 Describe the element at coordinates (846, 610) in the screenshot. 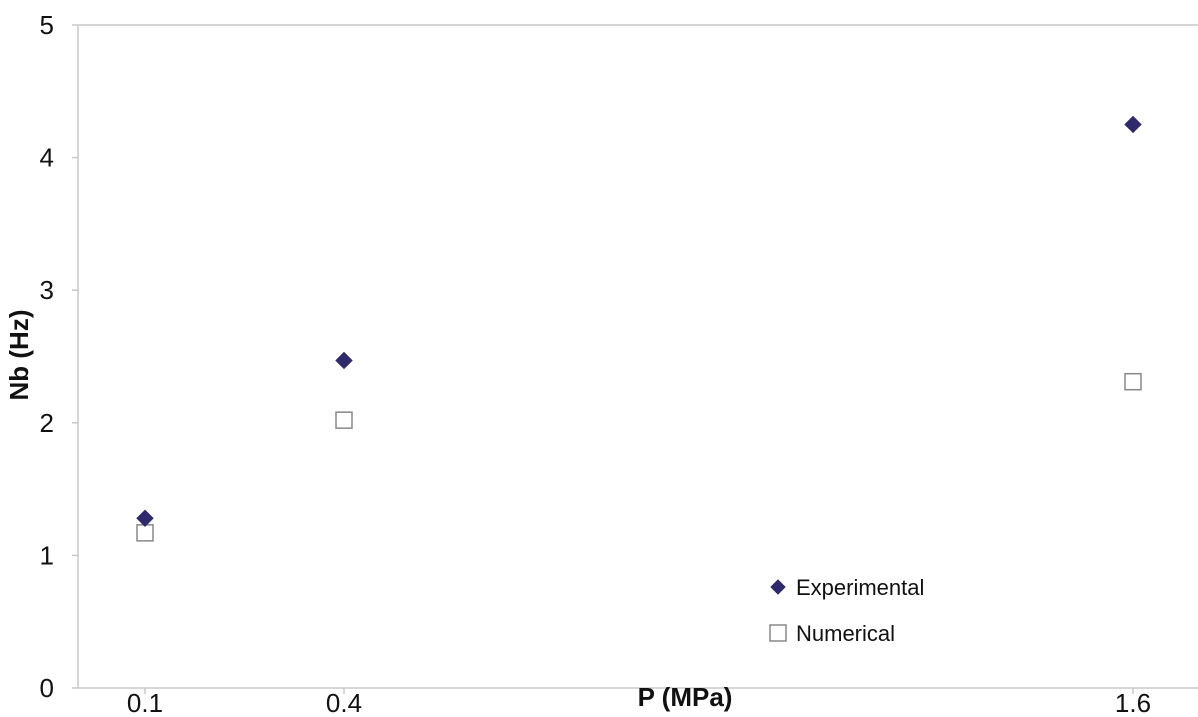

I see `legend: Experimental Numerical` at that location.